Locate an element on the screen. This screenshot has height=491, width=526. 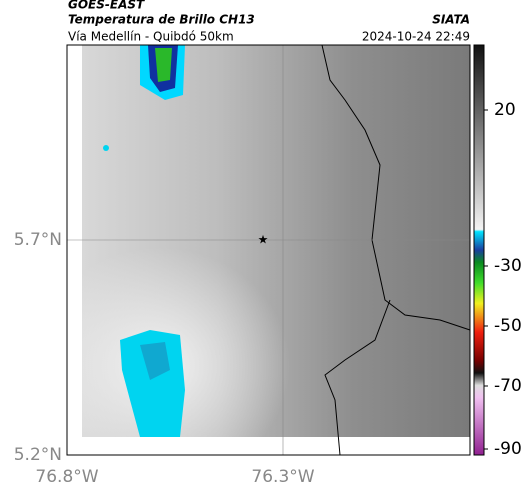
y-label: 5.2°N is located at coordinates (38, 455).